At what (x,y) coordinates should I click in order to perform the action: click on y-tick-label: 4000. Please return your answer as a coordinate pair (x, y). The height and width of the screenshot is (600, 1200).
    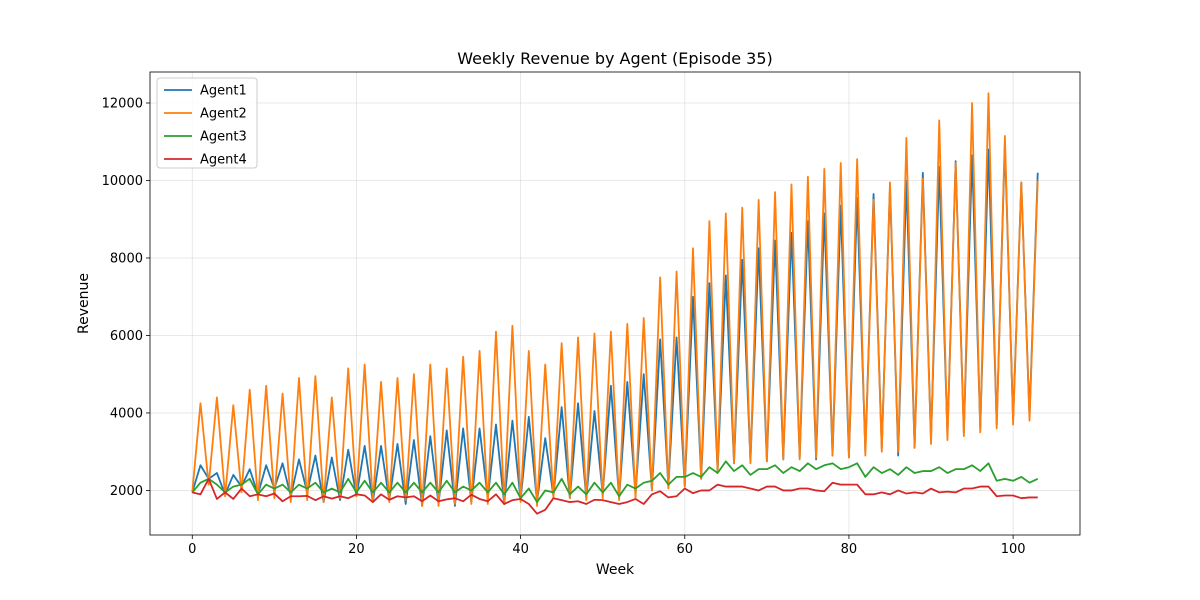
    Looking at the image, I should click on (126, 413).